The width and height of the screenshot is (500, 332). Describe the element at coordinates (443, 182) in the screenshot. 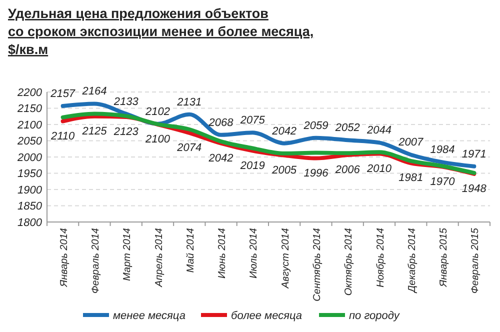

I see `data-label: 1970` at that location.